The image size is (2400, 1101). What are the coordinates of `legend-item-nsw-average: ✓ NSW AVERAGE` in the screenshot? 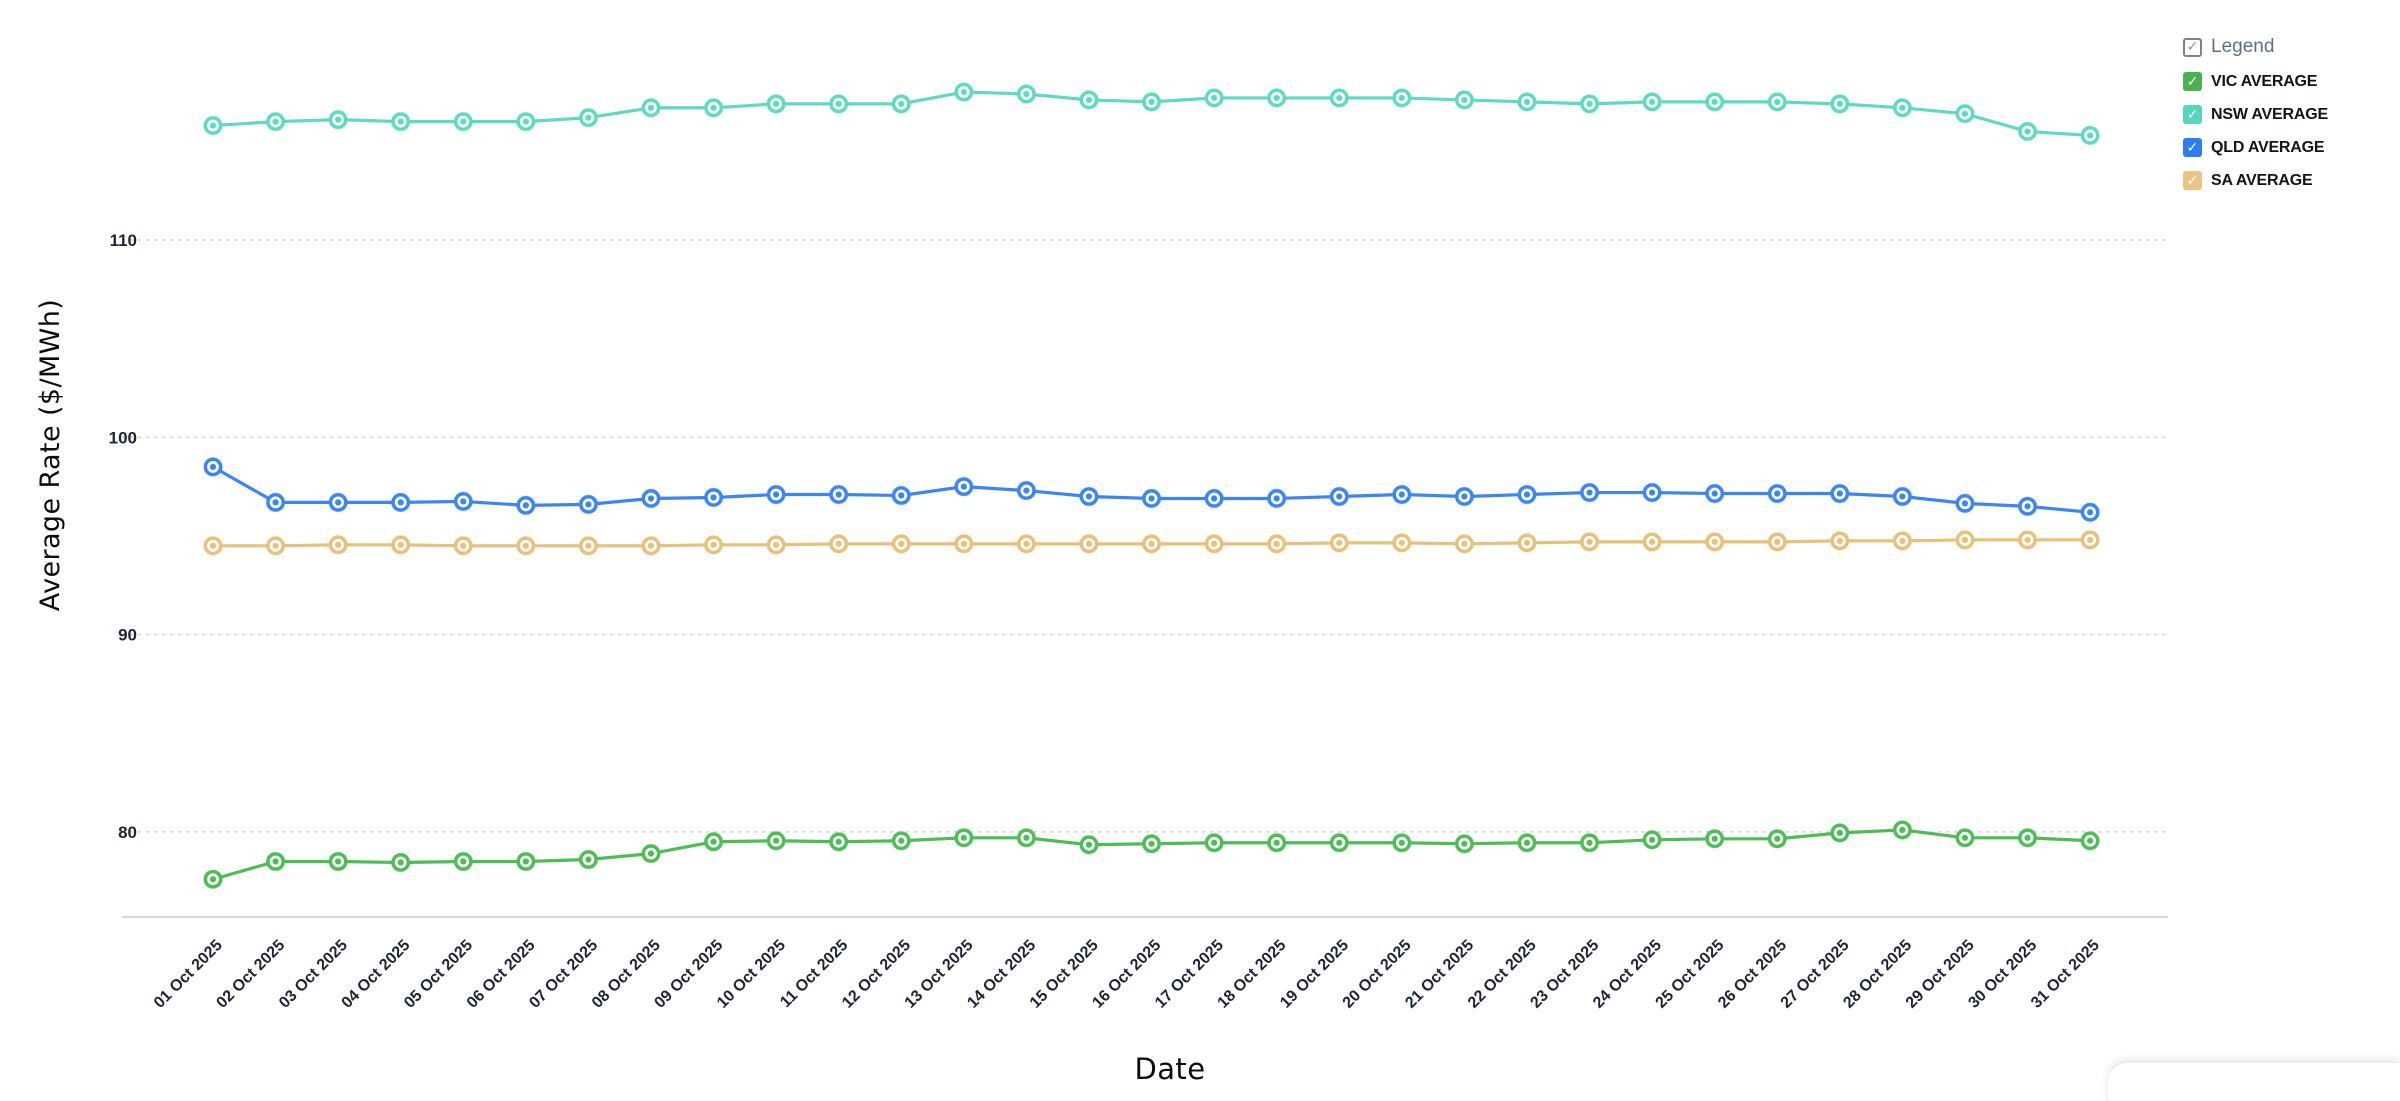 It's located at (2255, 114).